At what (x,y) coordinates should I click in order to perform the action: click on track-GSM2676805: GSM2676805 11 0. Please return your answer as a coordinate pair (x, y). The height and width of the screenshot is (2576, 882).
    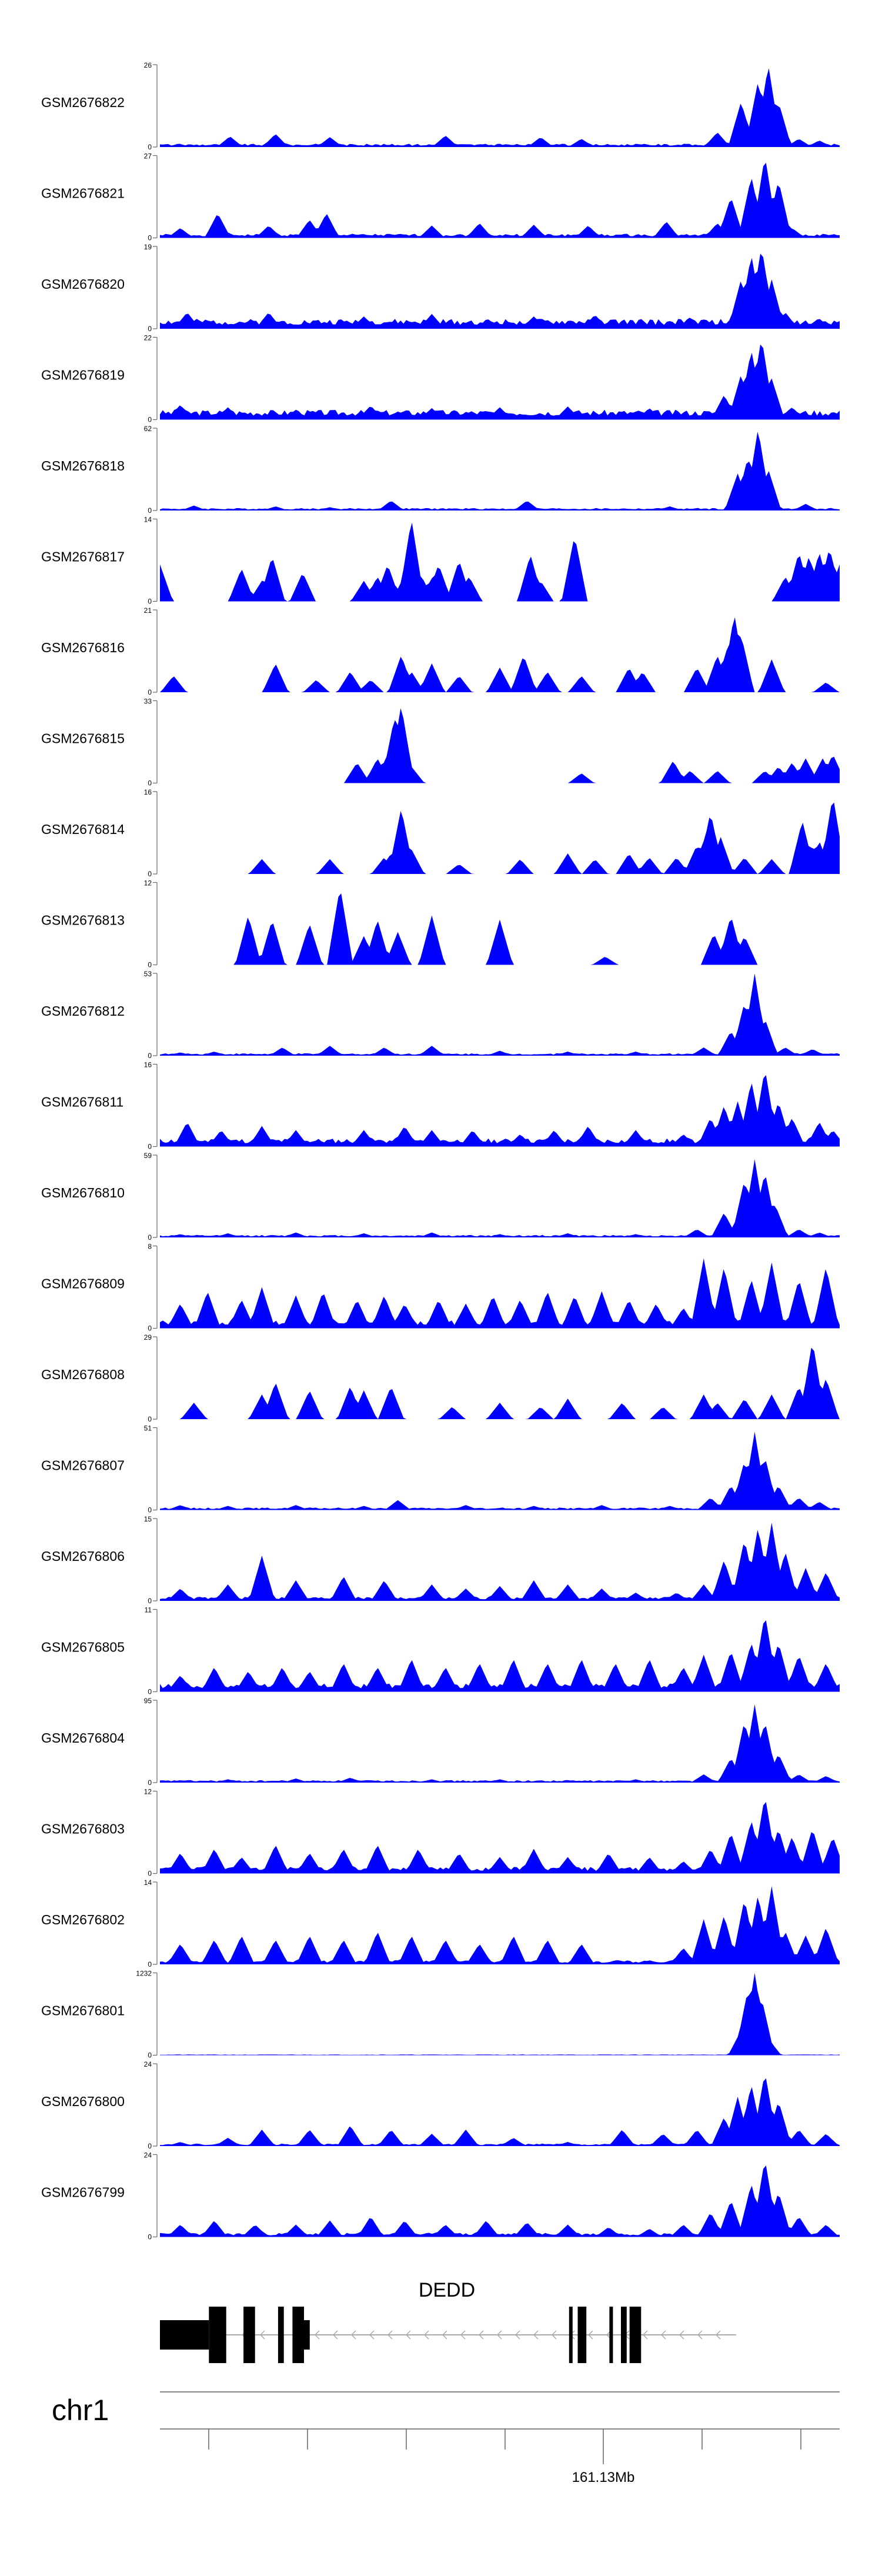
    Looking at the image, I should click on (440, 1651).